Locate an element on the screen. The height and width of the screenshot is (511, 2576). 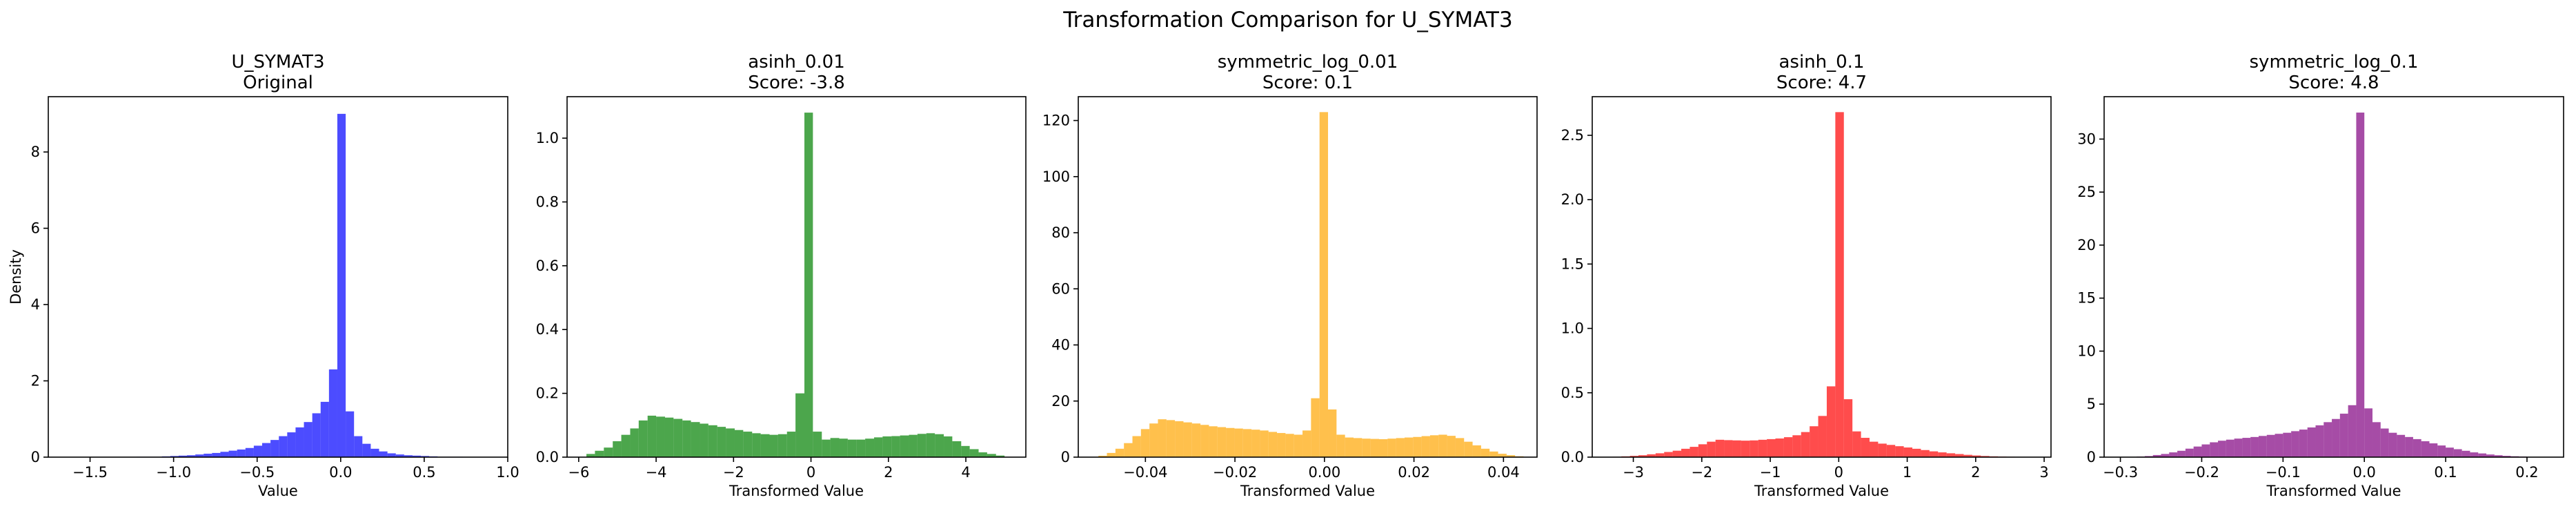
y-tick-label: 15 is located at coordinates (2086, 298).